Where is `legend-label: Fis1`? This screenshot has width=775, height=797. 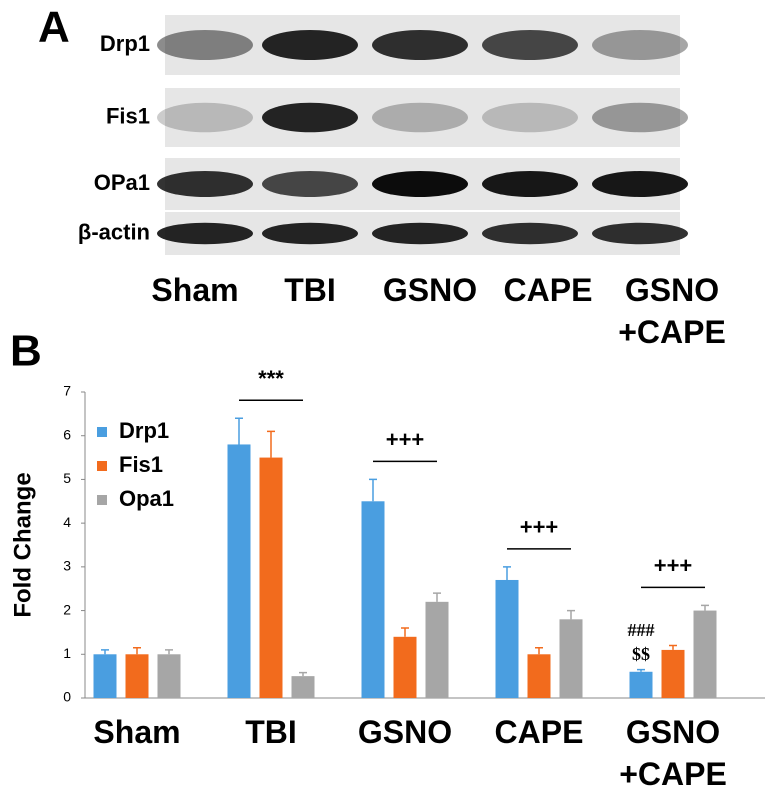 legend-label: Fis1 is located at coordinates (141, 464).